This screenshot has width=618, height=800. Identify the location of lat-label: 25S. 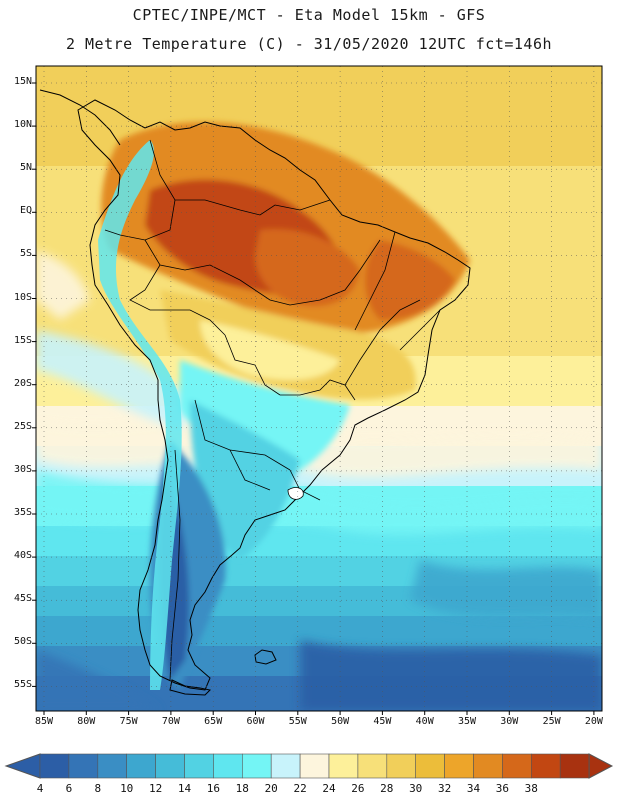
(22, 426).